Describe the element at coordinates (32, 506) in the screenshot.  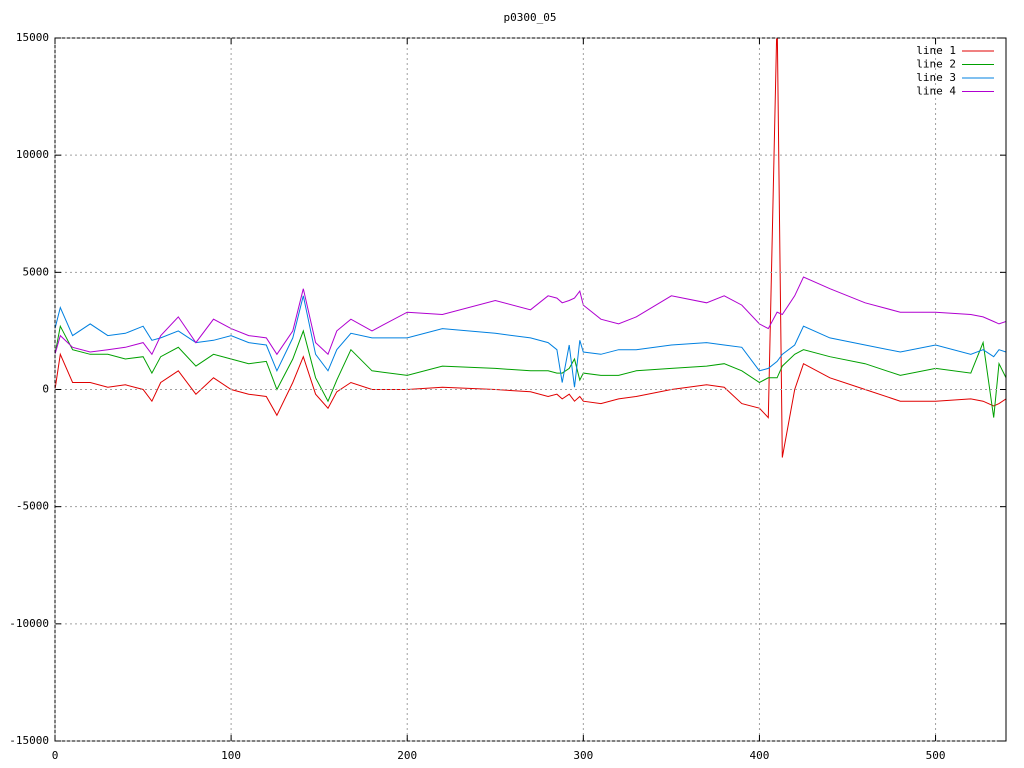
I see `y-tick-label: -5000` at that location.